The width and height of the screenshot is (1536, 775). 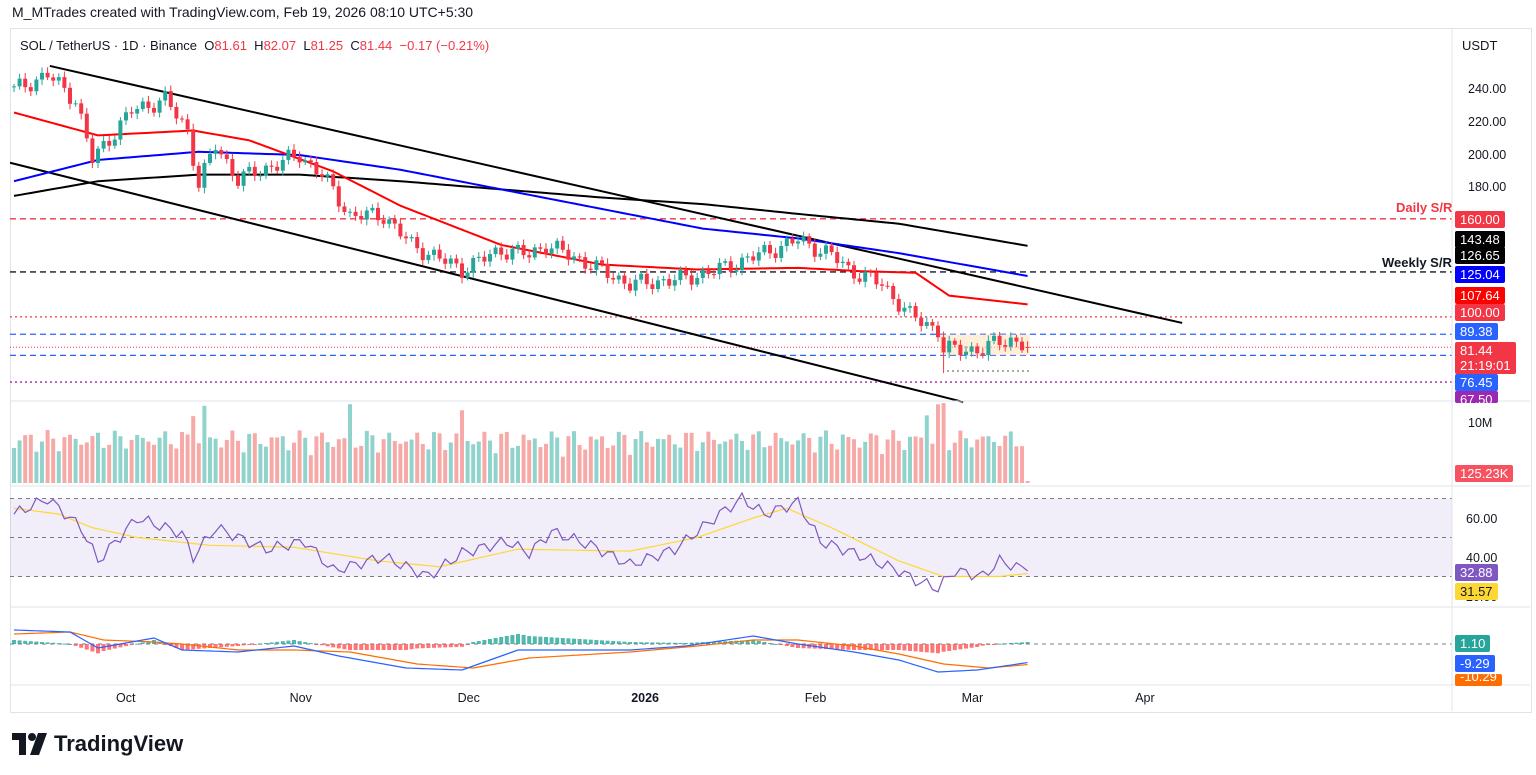 What do you see at coordinates (1424, 207) in the screenshot?
I see `daily-sr-label: Daily S/R` at bounding box center [1424, 207].